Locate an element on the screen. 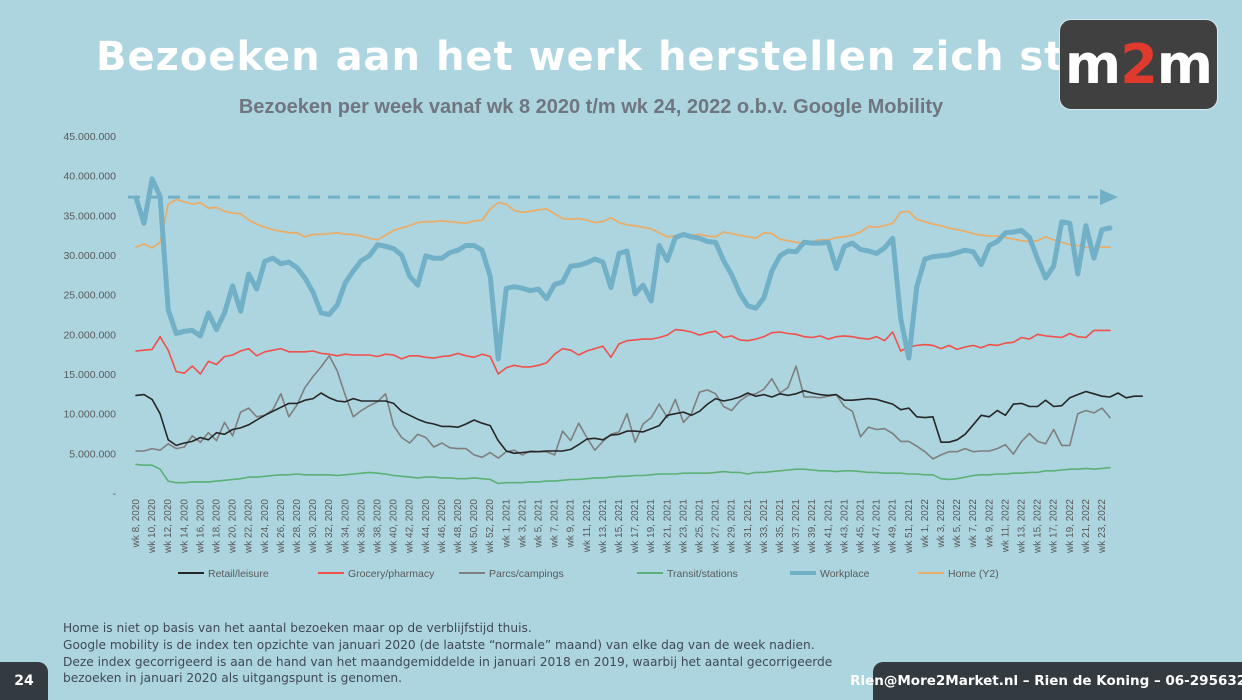 The height and width of the screenshot is (700, 1242). x-tick-label: wk 47, 2021 is located at coordinates (877, 526).